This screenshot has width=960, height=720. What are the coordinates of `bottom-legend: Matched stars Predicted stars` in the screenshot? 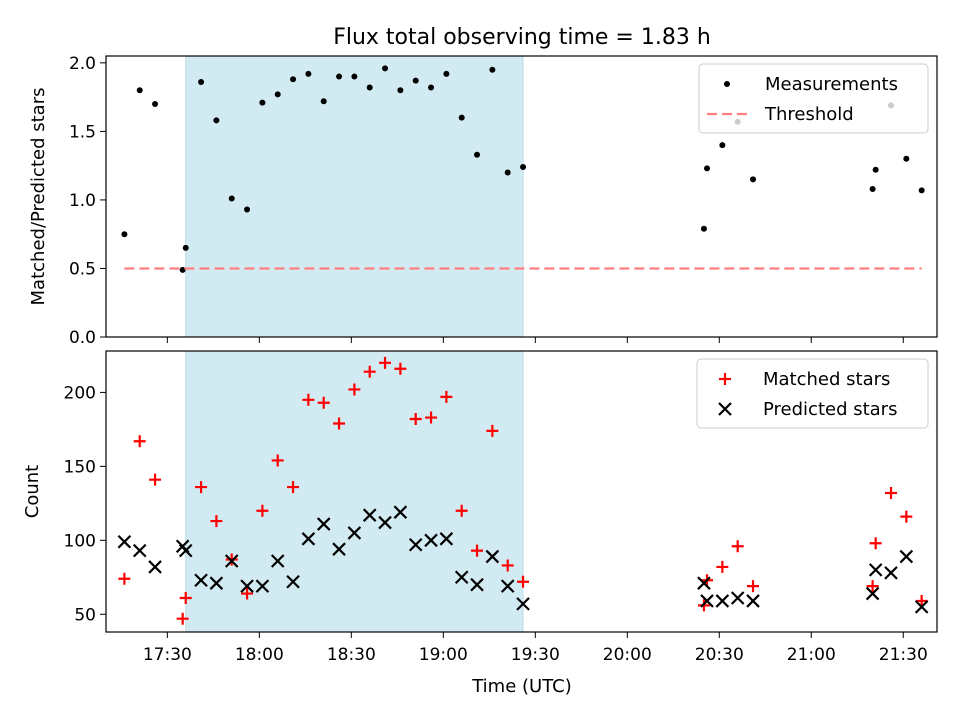 It's located at (812, 393).